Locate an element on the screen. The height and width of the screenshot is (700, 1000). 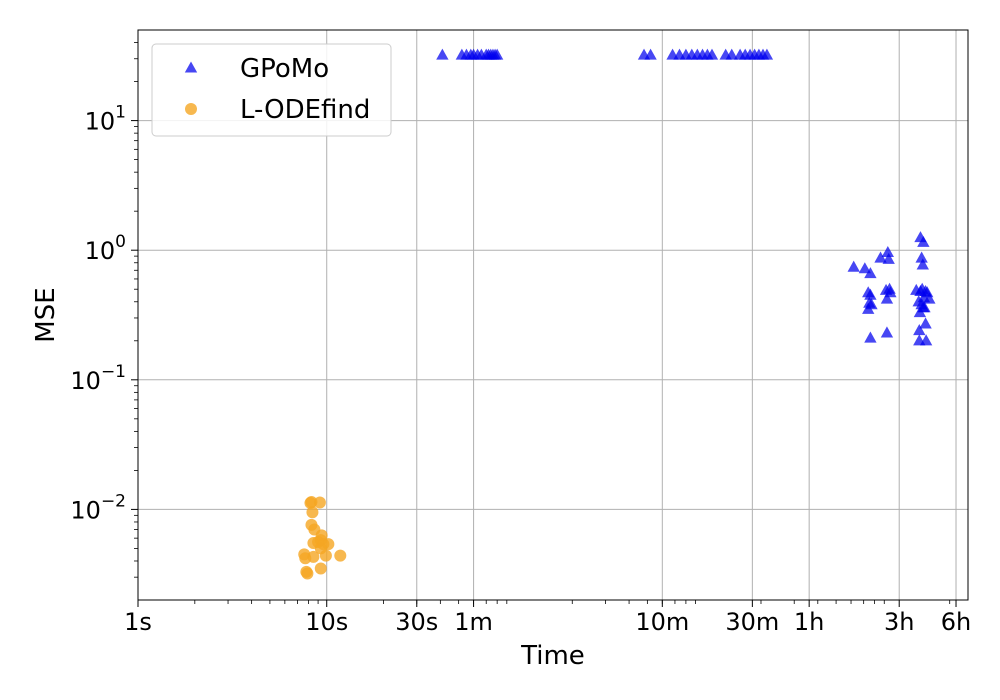
y-tick-label: 10⁻¹ is located at coordinates (98, 378).